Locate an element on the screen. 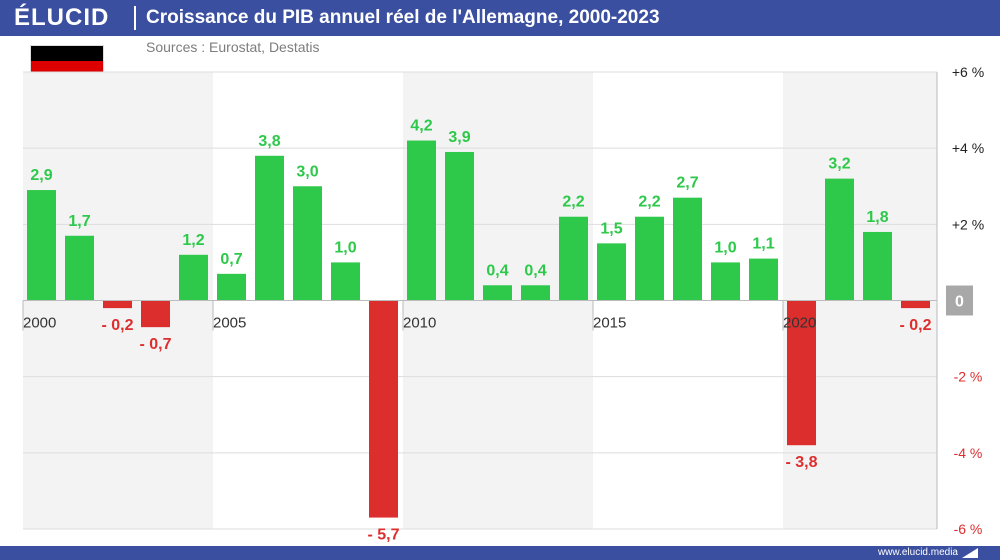  bar-2019 is located at coordinates (763, 279).